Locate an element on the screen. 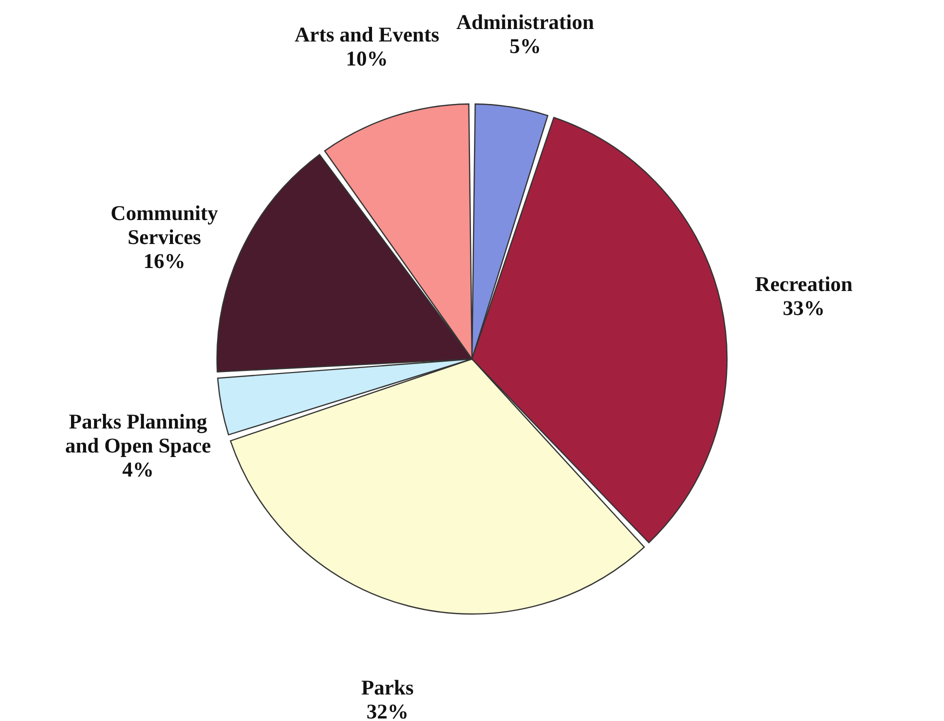 This screenshot has height=721, width=944. data-label: 5% is located at coordinates (525, 46).